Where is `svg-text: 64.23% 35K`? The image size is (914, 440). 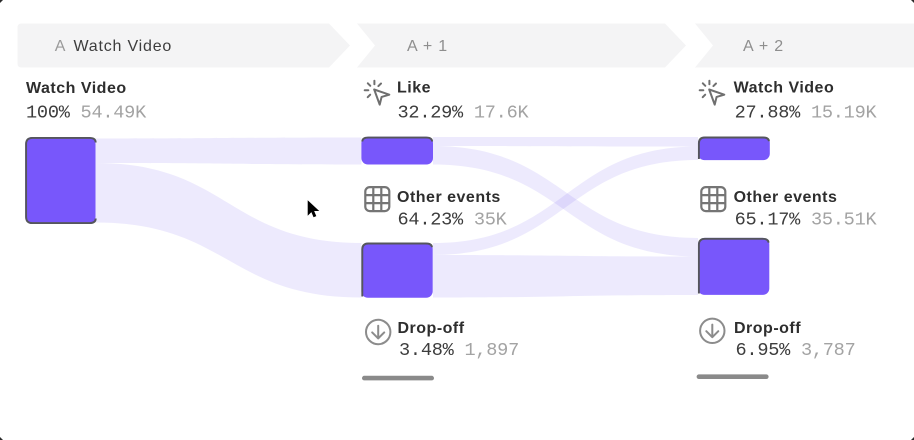
svg-text: 64.23% 35K is located at coordinates (453, 220).